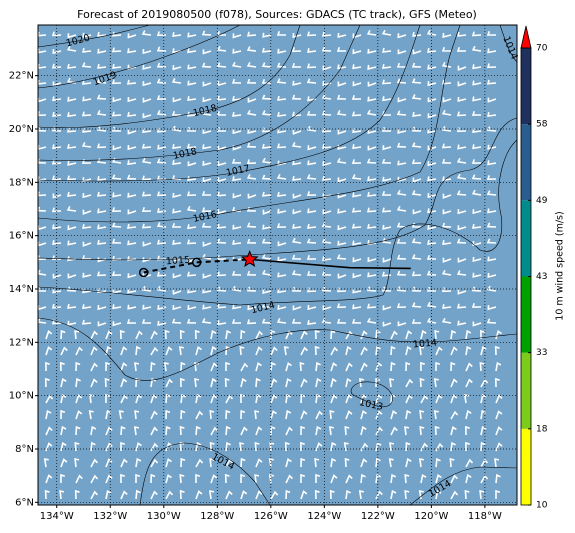  Describe the element at coordinates (542, 506) in the screenshot. I see `colorbar-tick-label: 10` at that location.